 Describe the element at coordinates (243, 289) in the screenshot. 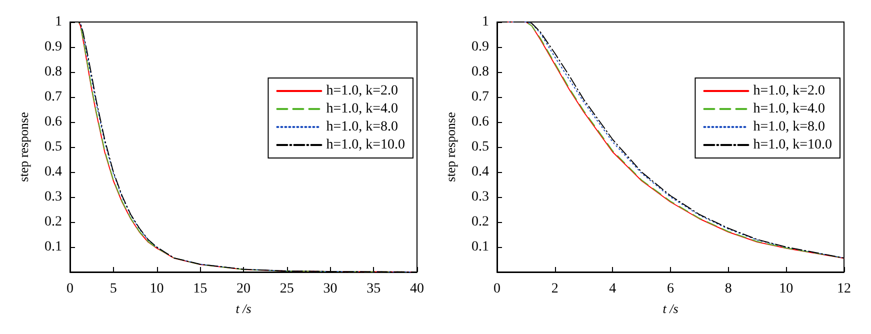

I see `x-tick-label: 20` at that location.